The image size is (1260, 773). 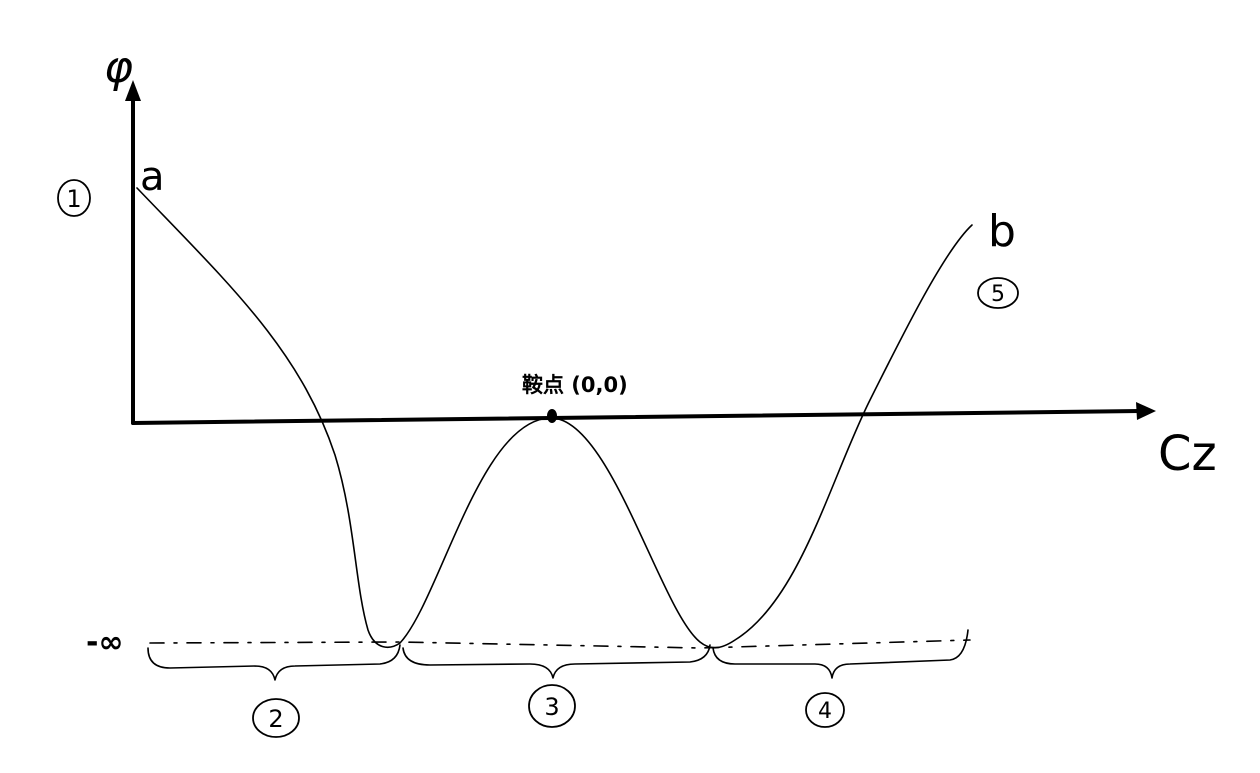 I want to click on x-axis-label: Cz, so click(x=1187, y=454).